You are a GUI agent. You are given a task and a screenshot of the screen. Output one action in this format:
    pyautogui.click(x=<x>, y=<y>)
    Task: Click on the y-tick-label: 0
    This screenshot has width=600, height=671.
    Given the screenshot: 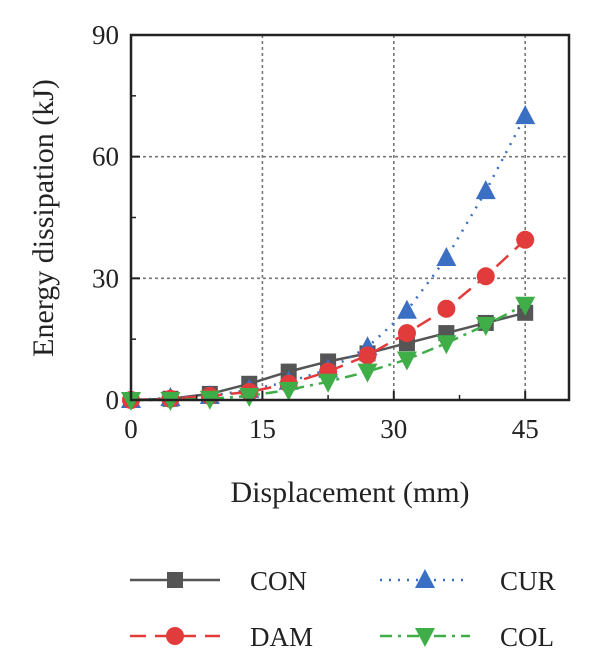 What is the action you would take?
    pyautogui.click(x=113, y=400)
    